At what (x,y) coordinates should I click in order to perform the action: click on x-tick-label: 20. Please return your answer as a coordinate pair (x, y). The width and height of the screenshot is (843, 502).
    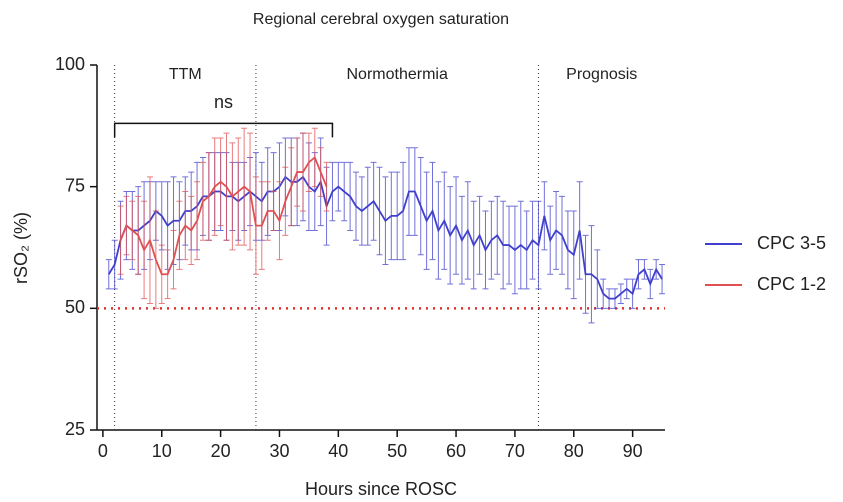
    Looking at the image, I should click on (221, 451).